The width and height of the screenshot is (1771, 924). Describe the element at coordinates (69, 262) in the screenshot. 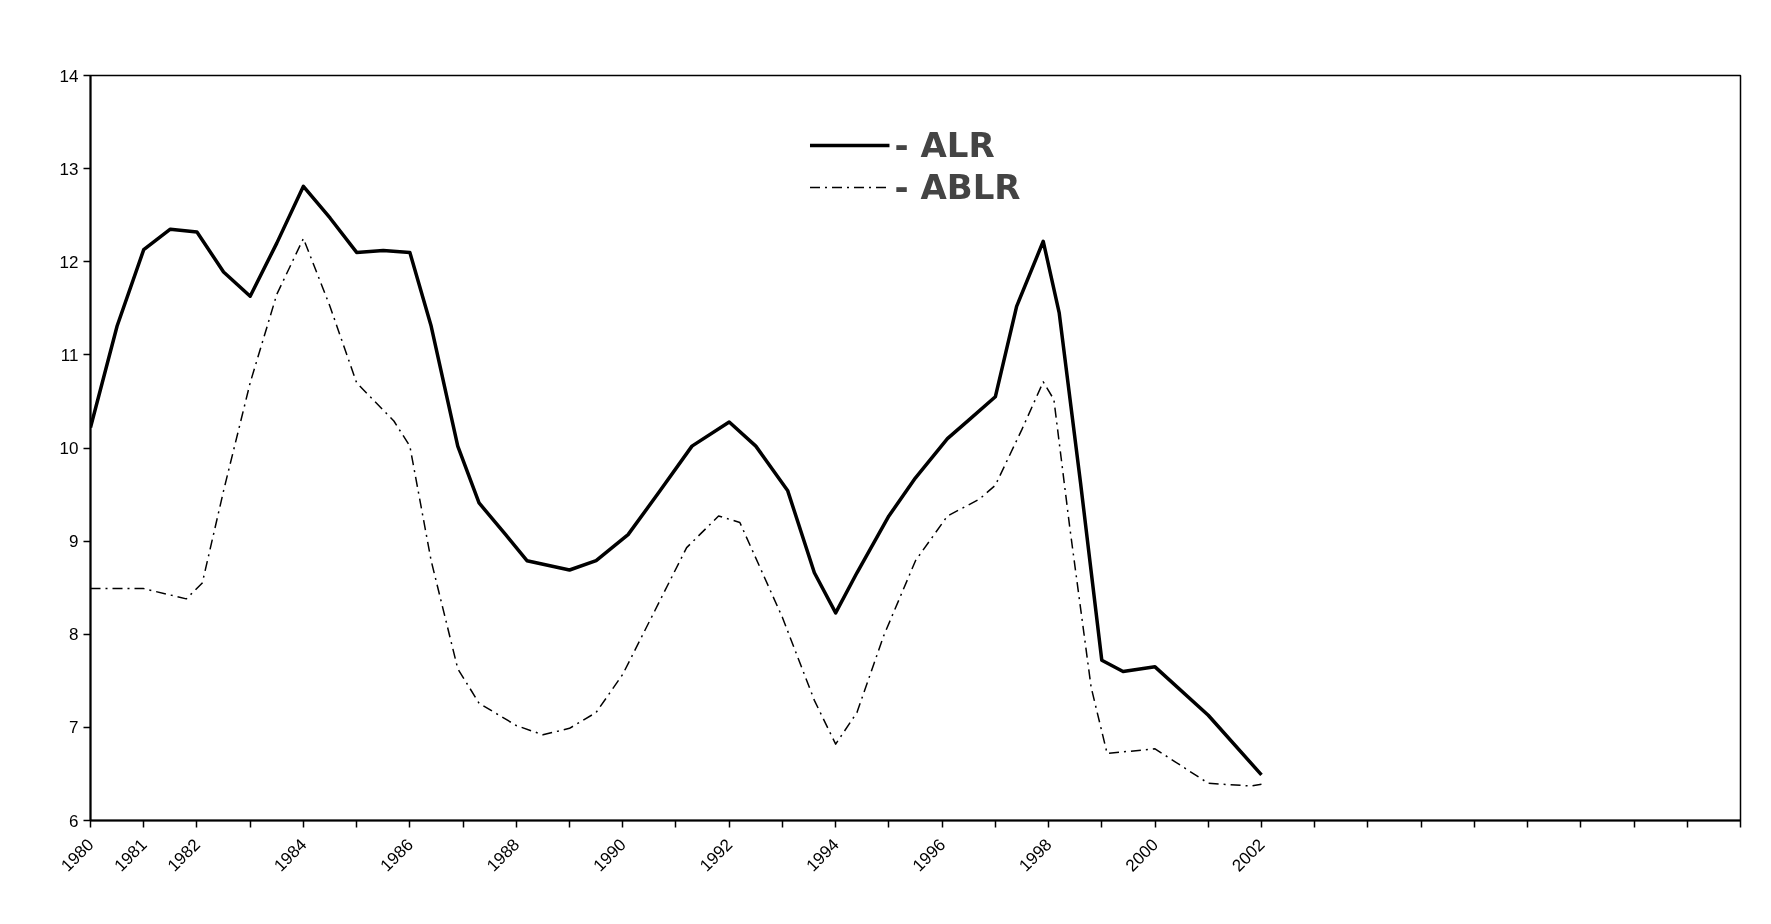

I see `y-tick-label: 12` at that location.